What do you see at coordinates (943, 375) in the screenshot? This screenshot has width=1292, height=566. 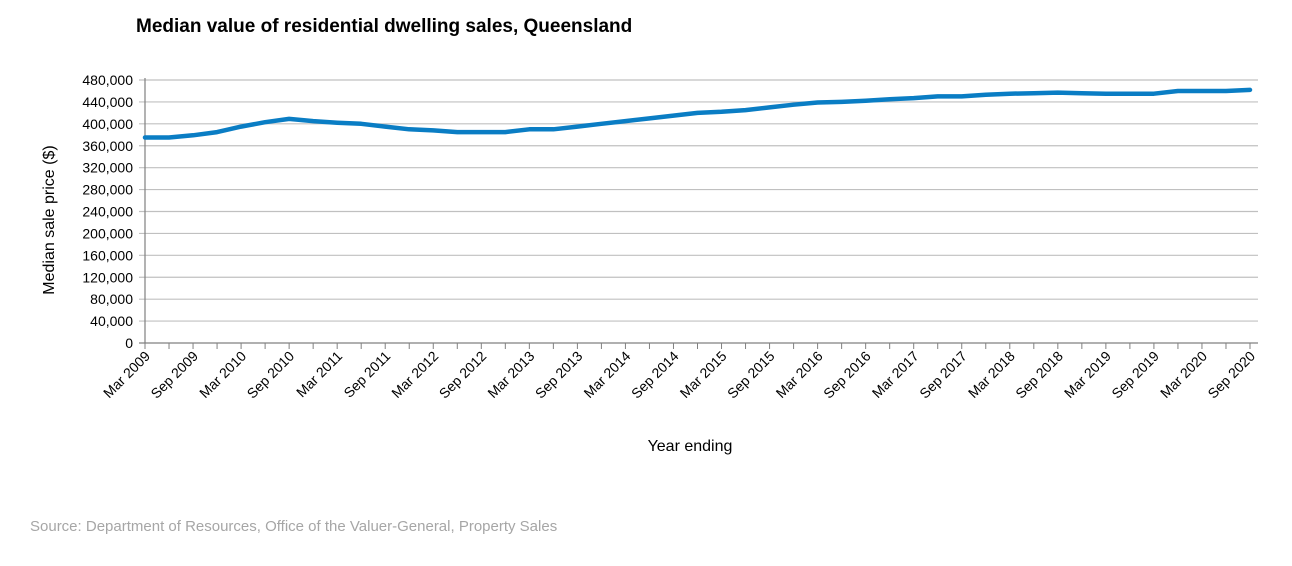 I see `x-tick-label: Sep 2017` at bounding box center [943, 375].